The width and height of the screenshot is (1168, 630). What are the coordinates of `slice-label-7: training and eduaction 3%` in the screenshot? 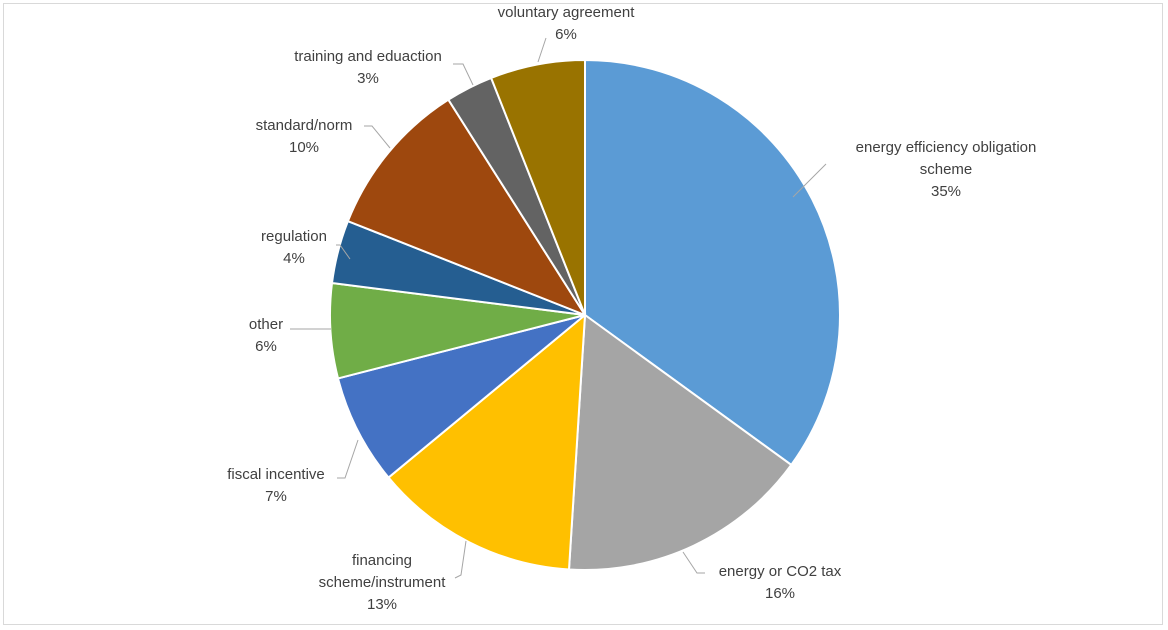 It's located at (368, 67).